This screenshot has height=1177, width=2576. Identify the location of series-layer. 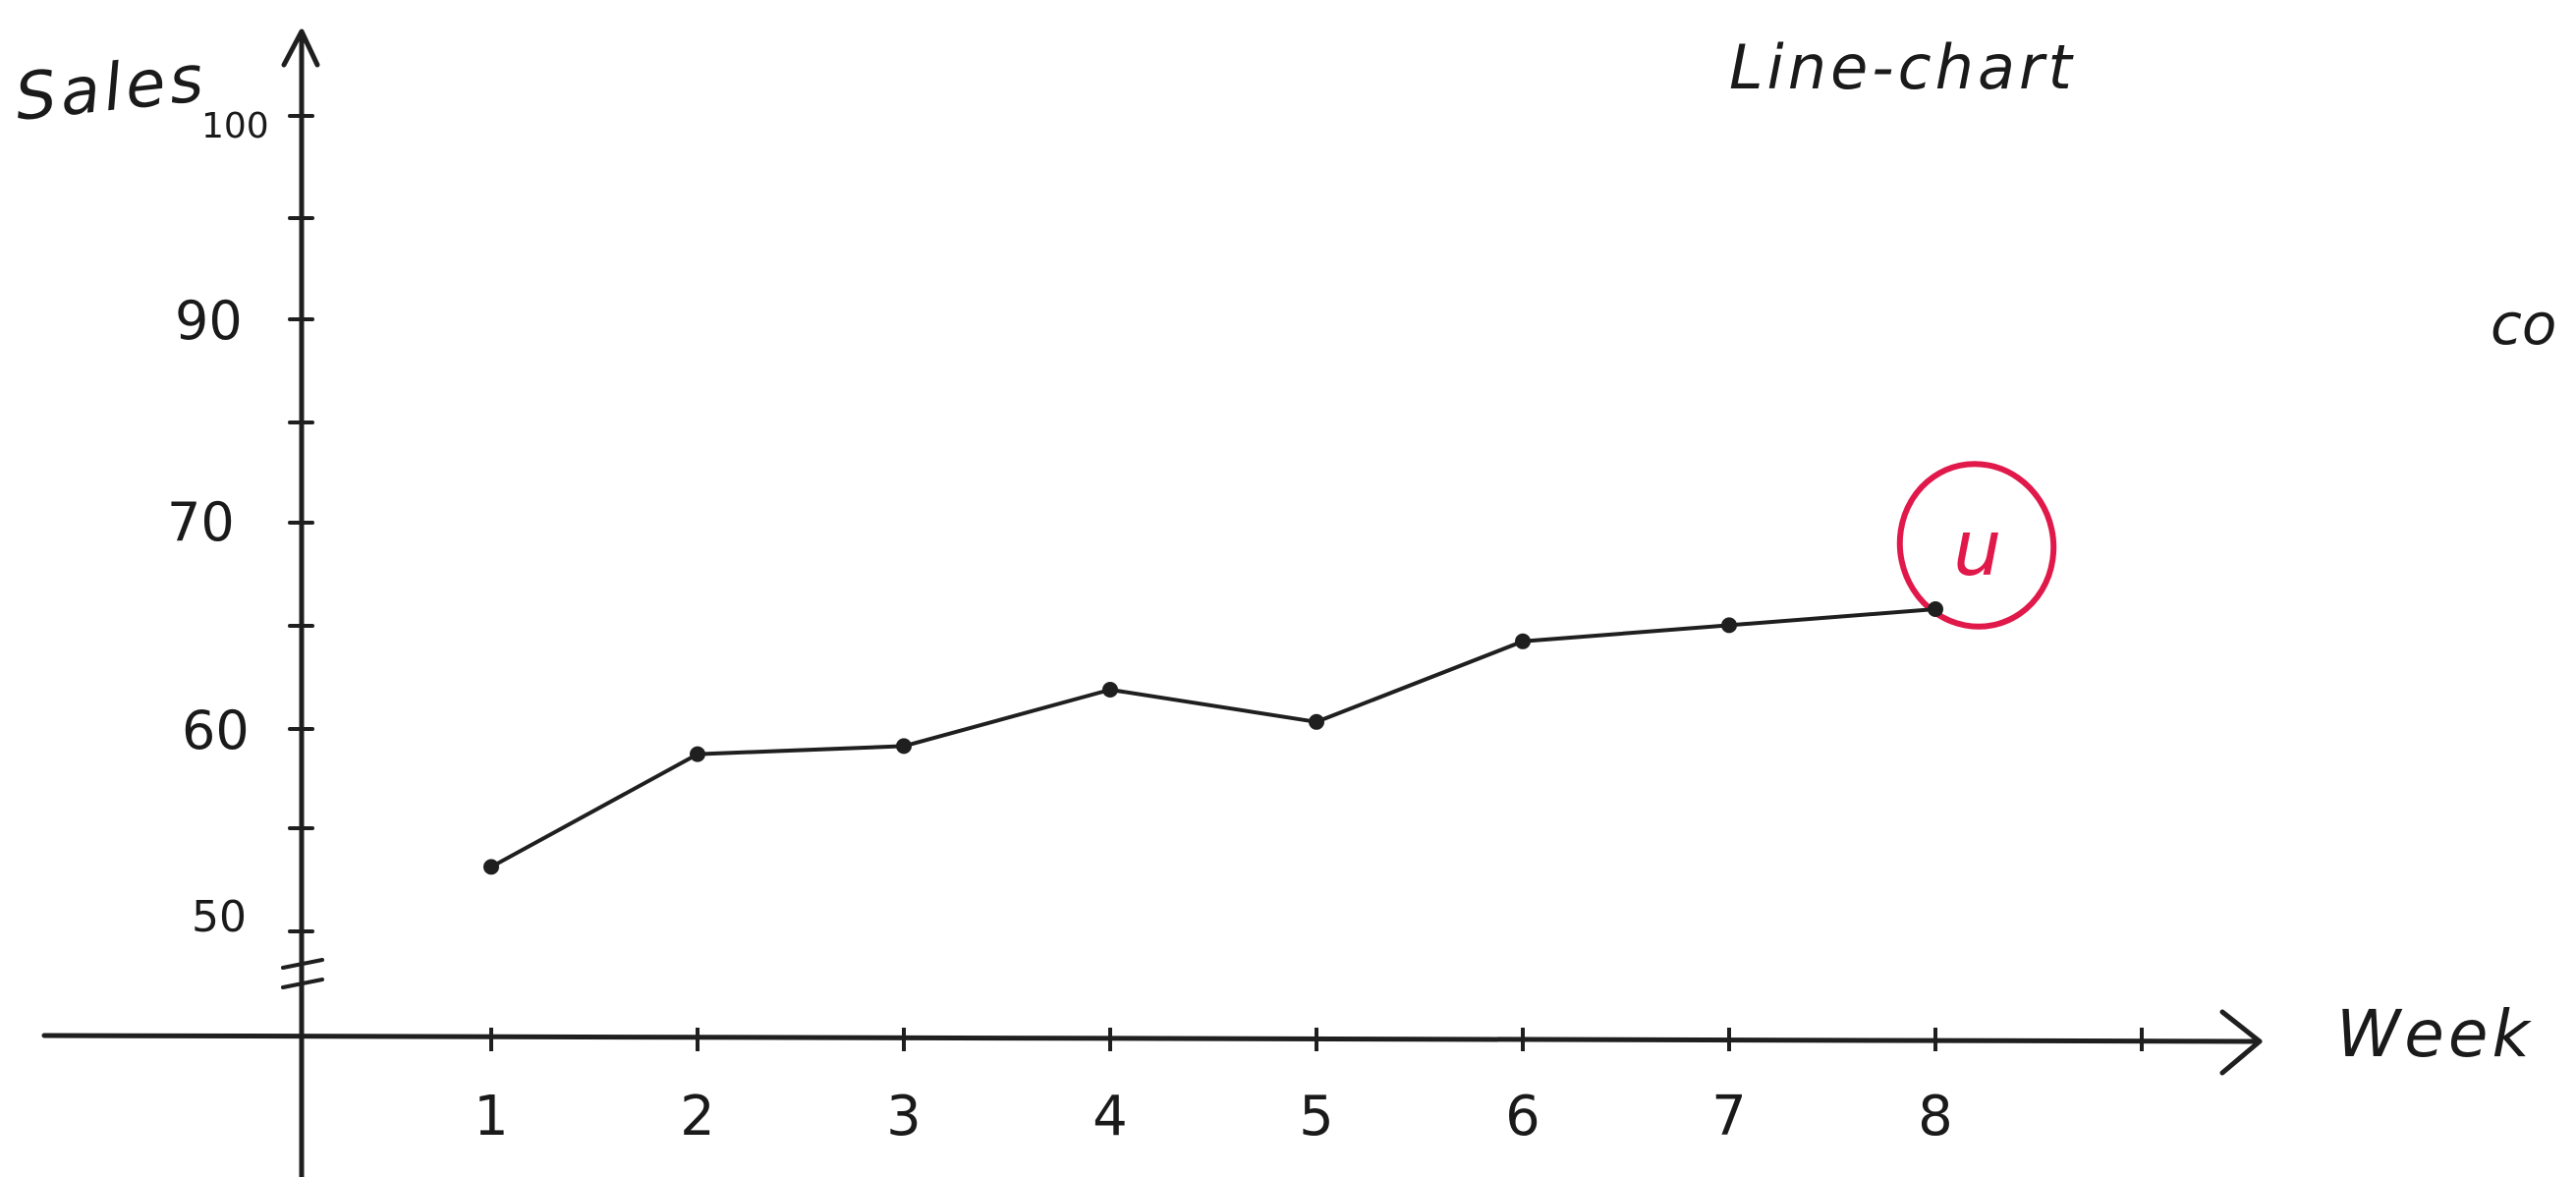
(1213, 738).